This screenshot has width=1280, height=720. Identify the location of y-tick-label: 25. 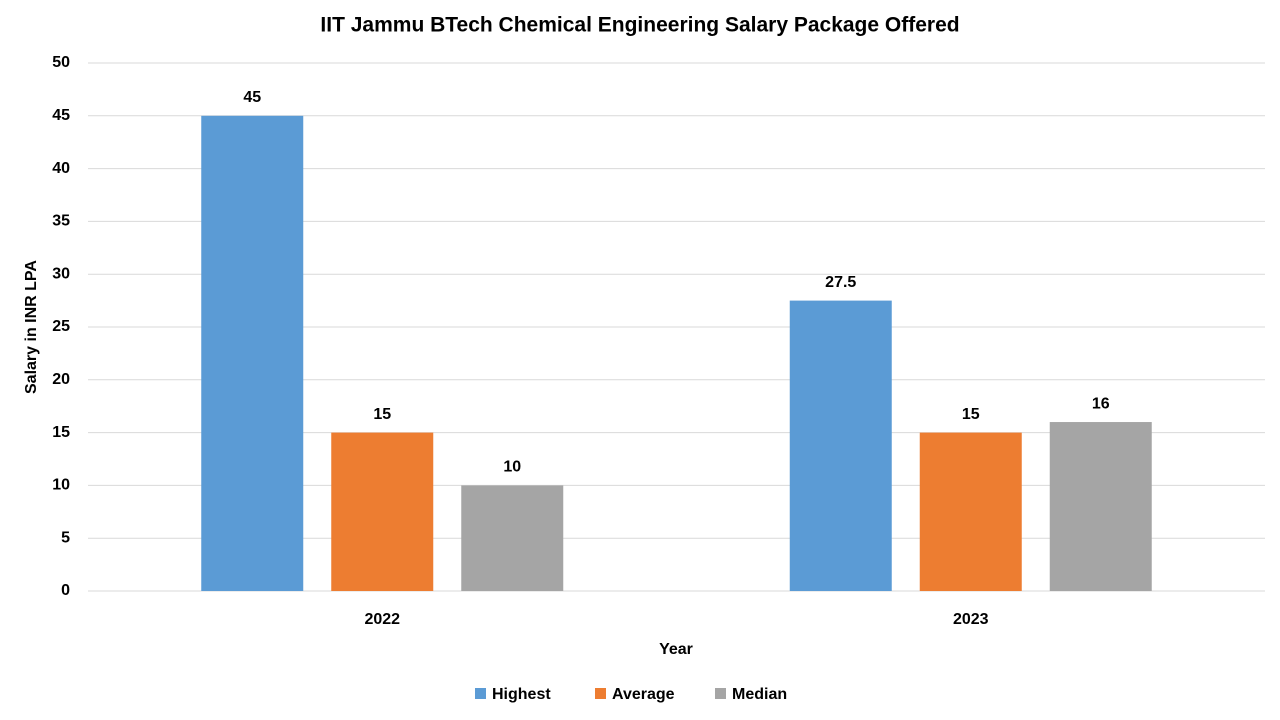
(61, 326).